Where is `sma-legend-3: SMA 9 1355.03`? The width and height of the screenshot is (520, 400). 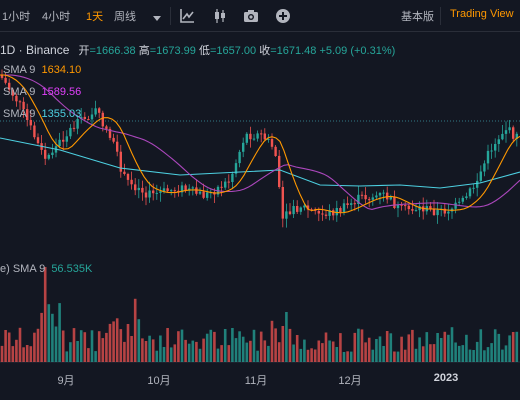 sma-legend-3: SMA 9 1355.03 is located at coordinates (42, 114).